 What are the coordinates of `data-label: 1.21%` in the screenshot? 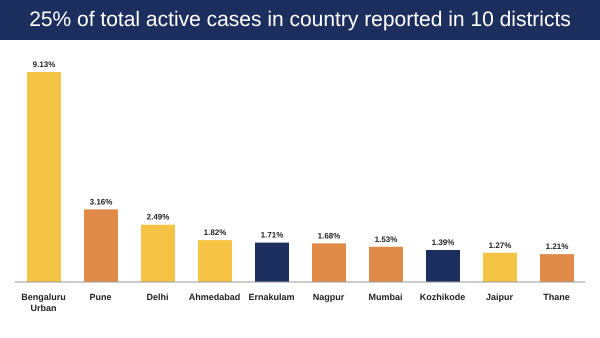 It's located at (557, 247).